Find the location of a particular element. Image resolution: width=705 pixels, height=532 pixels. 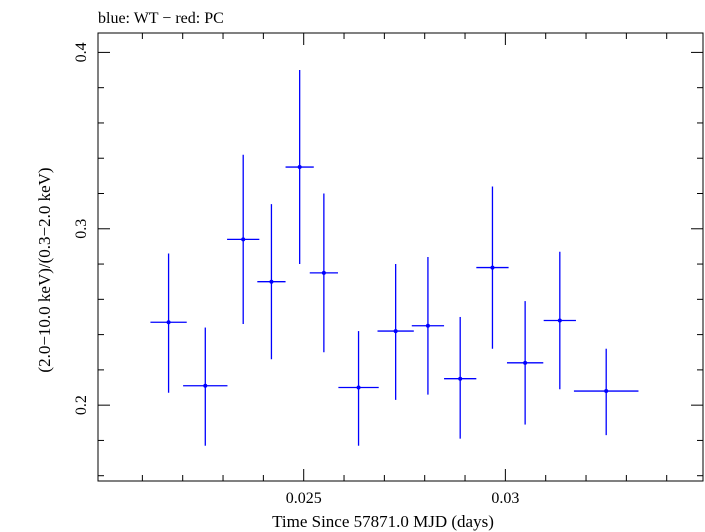

x-tick-label: 0.03 is located at coordinates (505, 498).